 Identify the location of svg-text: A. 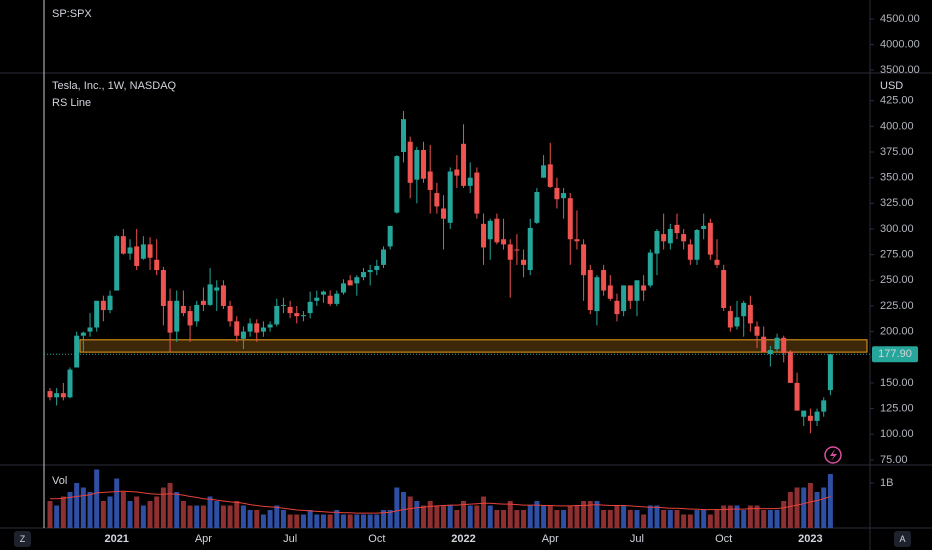
(902, 539).